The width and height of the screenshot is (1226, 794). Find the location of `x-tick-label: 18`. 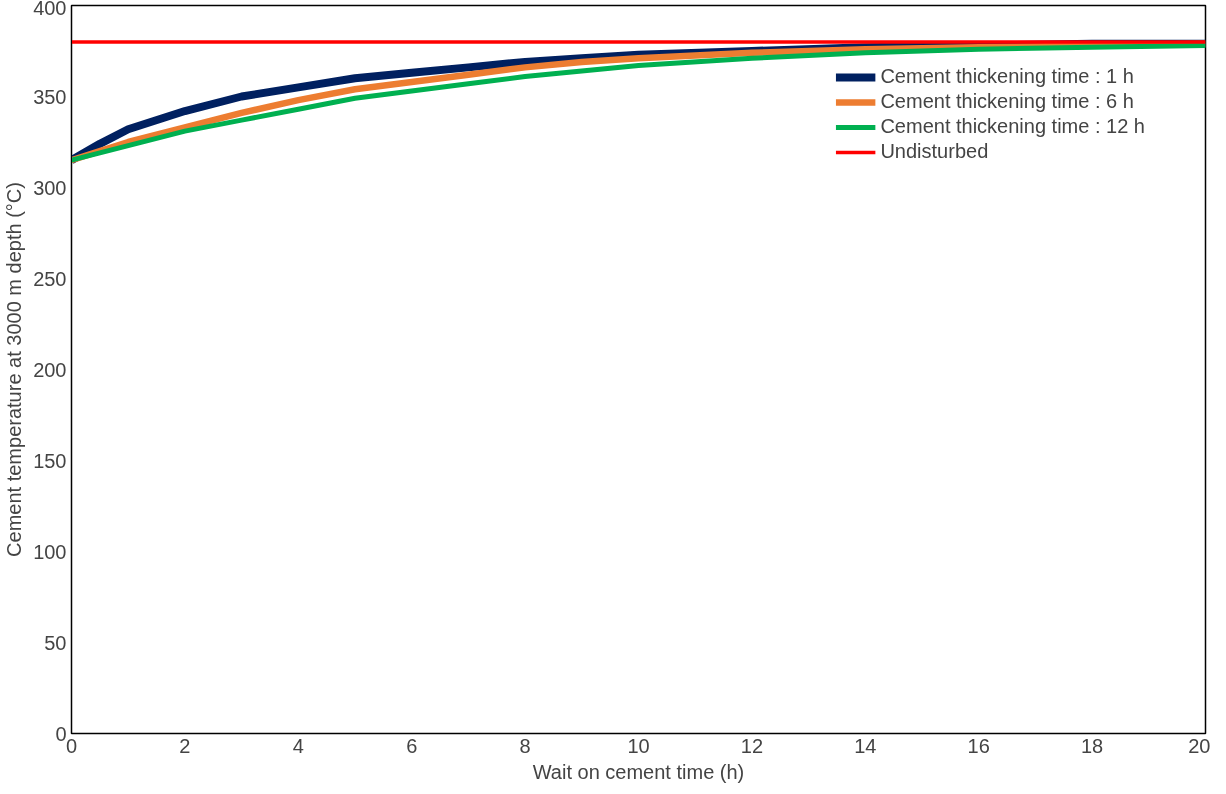

x-tick-label: 18 is located at coordinates (1092, 745).